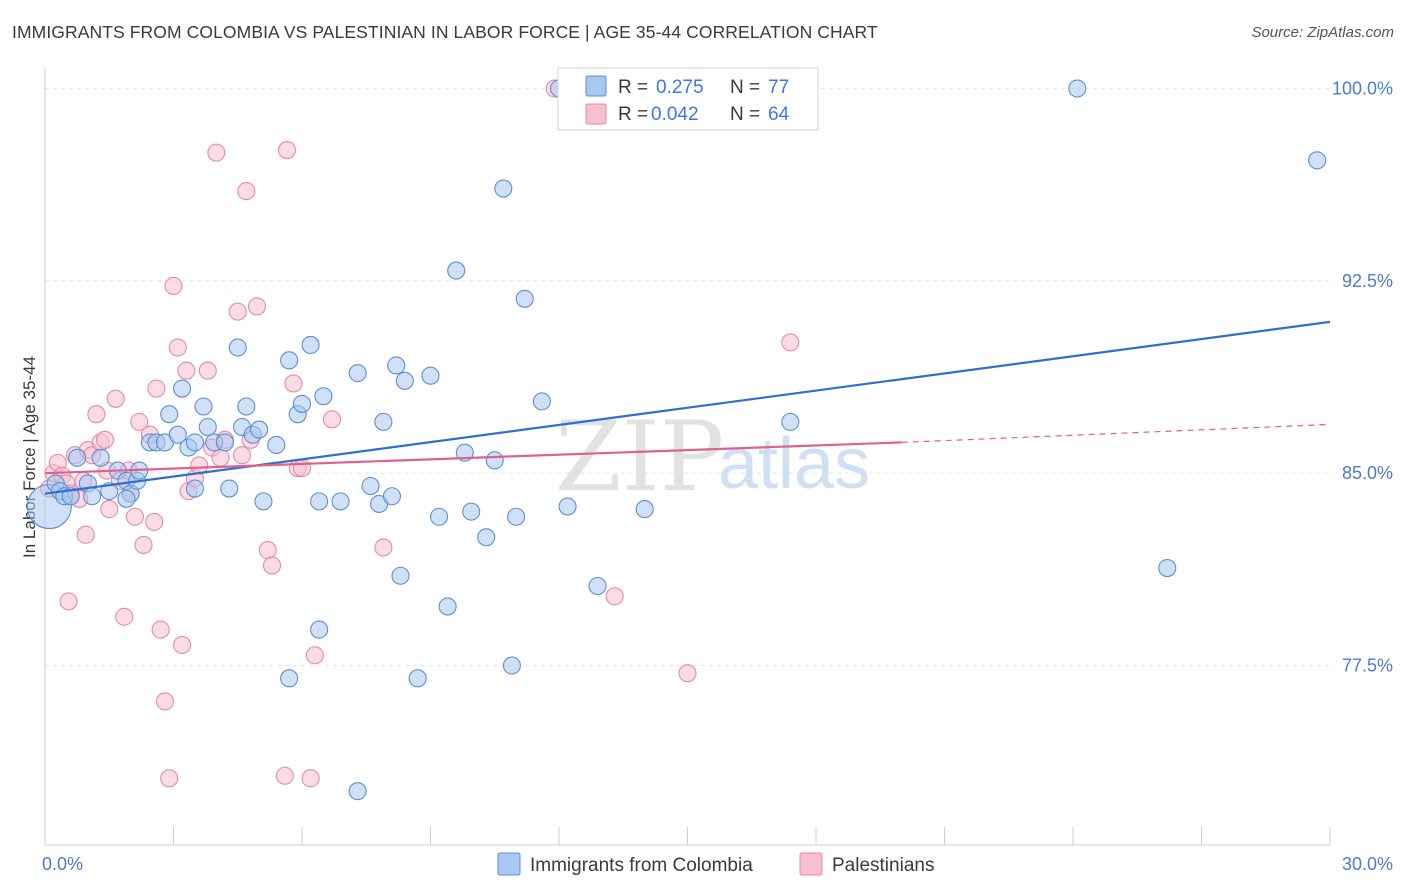  I want to click on legend: R = 0.275 N = 77 R = 0.042 N = 64, so click(688, 99).